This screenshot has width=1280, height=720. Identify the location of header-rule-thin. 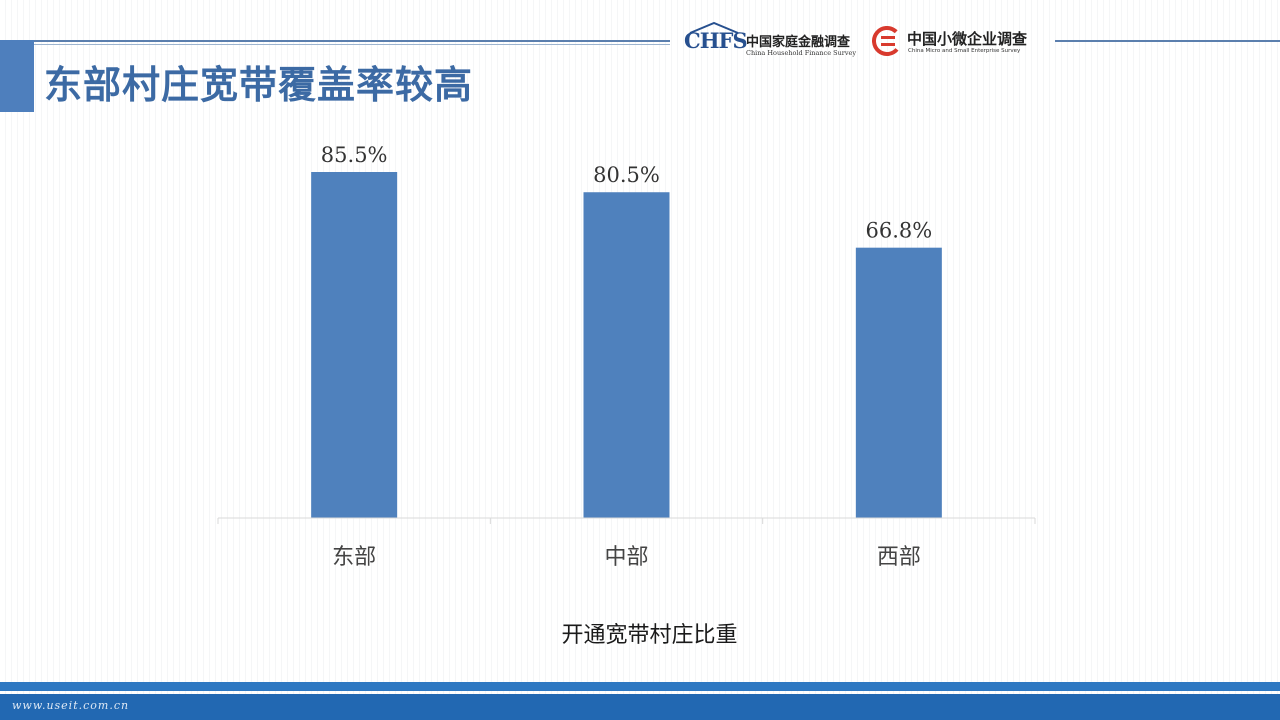
(352, 44).